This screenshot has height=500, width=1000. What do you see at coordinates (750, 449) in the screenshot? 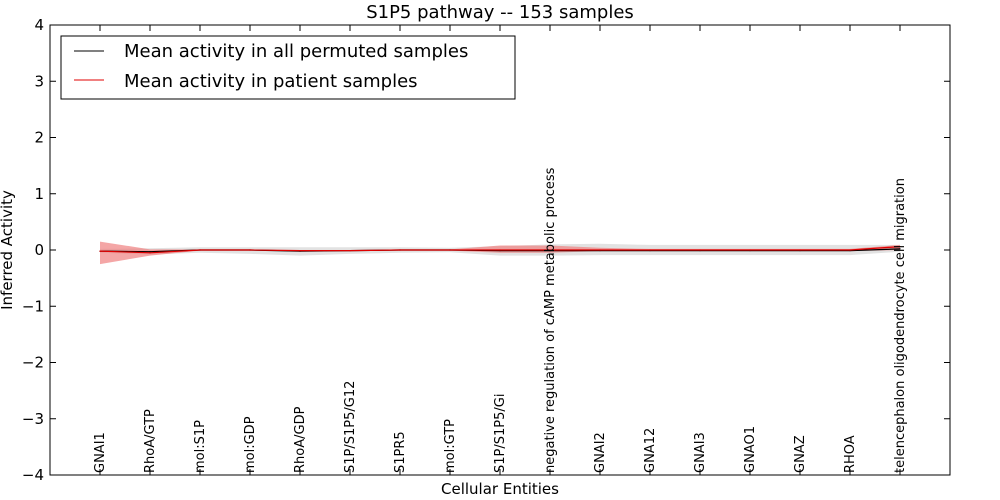
I see `x-tick-label: GNAO1` at bounding box center [750, 449].